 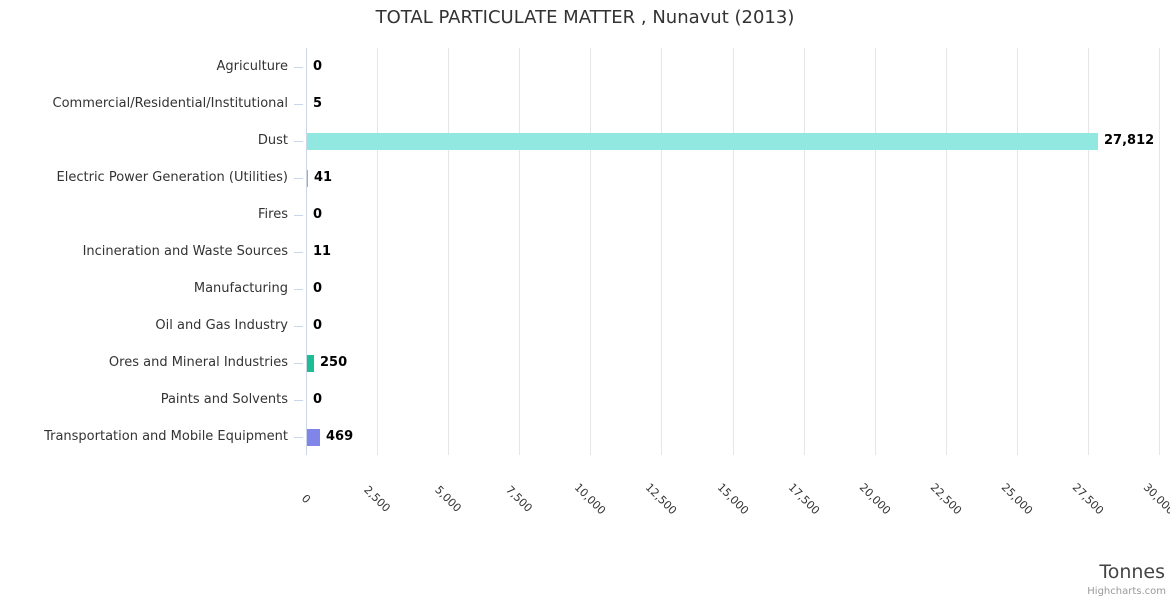 What do you see at coordinates (322, 251) in the screenshot?
I see `value-label: 11` at bounding box center [322, 251].